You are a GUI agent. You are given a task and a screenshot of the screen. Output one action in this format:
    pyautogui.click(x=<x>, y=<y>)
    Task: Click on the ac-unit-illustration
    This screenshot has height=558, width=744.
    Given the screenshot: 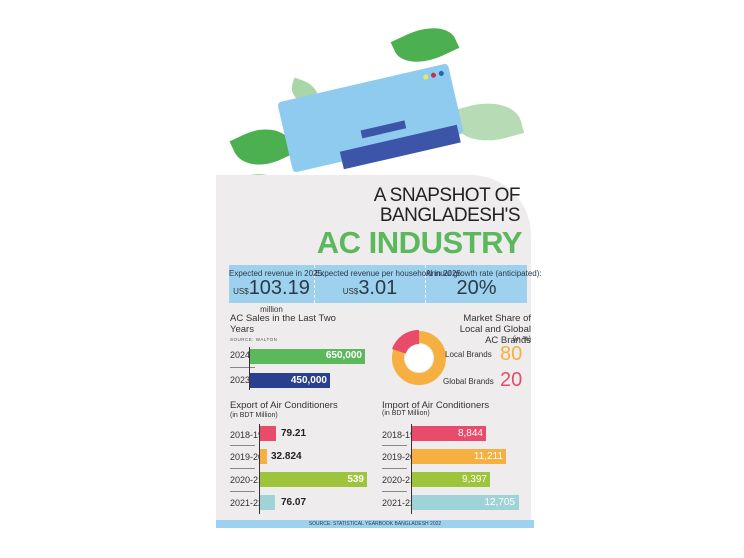 What is the action you would take?
    pyautogui.click(x=370, y=118)
    